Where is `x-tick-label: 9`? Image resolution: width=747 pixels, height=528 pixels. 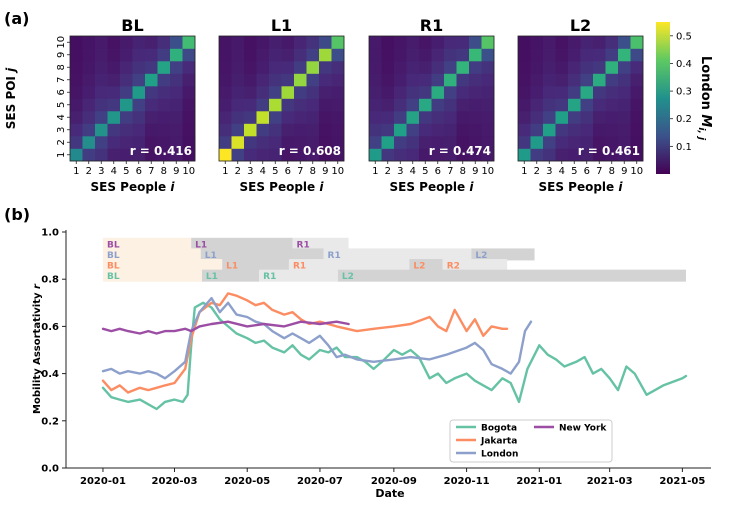
x-tick-label: 9 is located at coordinates (475, 171).